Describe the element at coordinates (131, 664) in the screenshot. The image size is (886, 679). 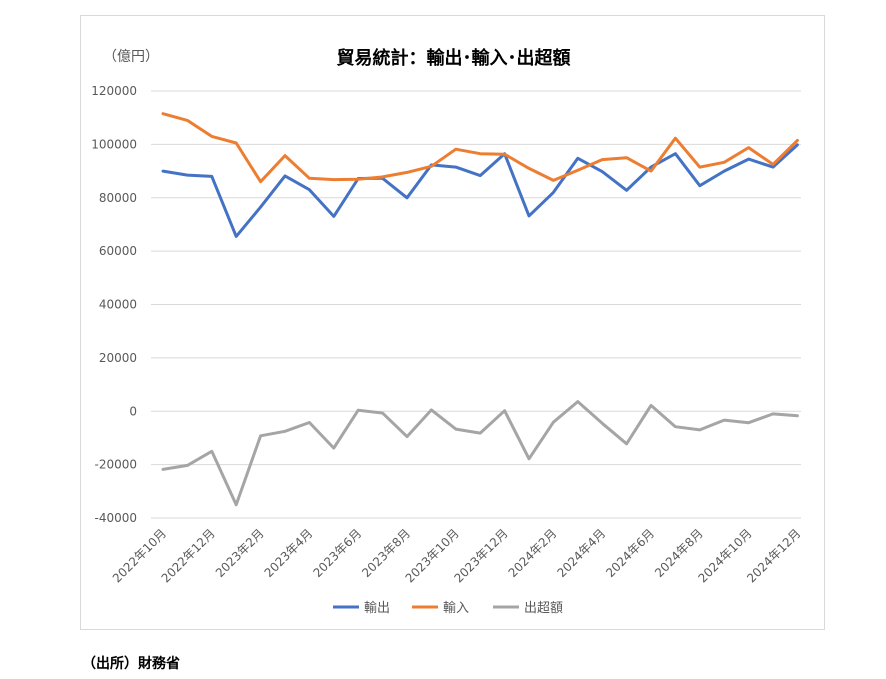
I see `source-note: （出所）財務省` at that location.